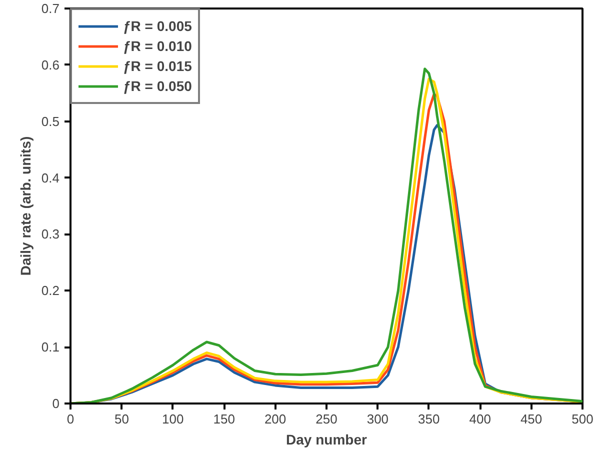  I want to click on y-tick-label: 0.1, so click(50, 347).